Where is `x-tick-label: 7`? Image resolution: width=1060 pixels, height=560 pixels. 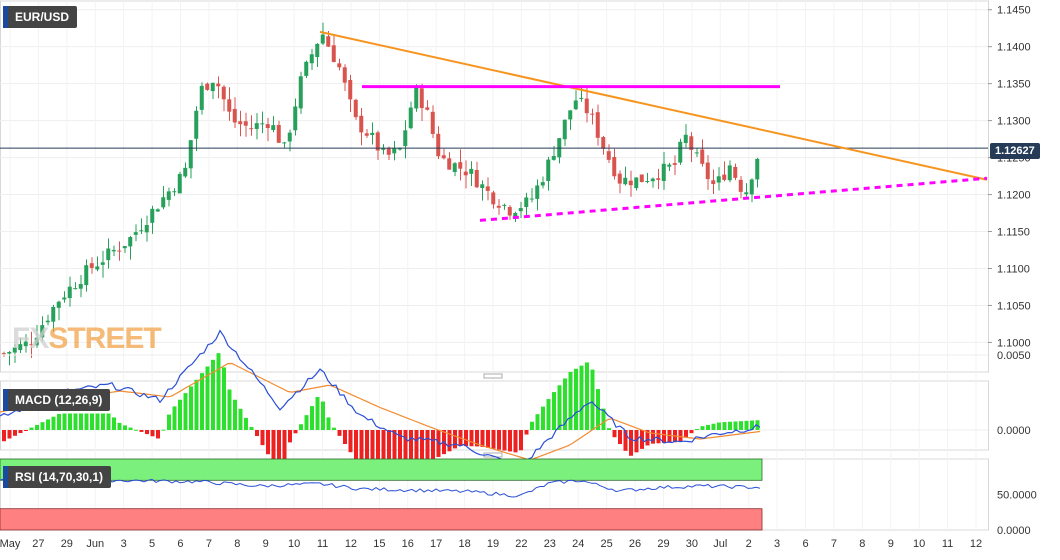 x-tick-label: 7 is located at coordinates (834, 544).